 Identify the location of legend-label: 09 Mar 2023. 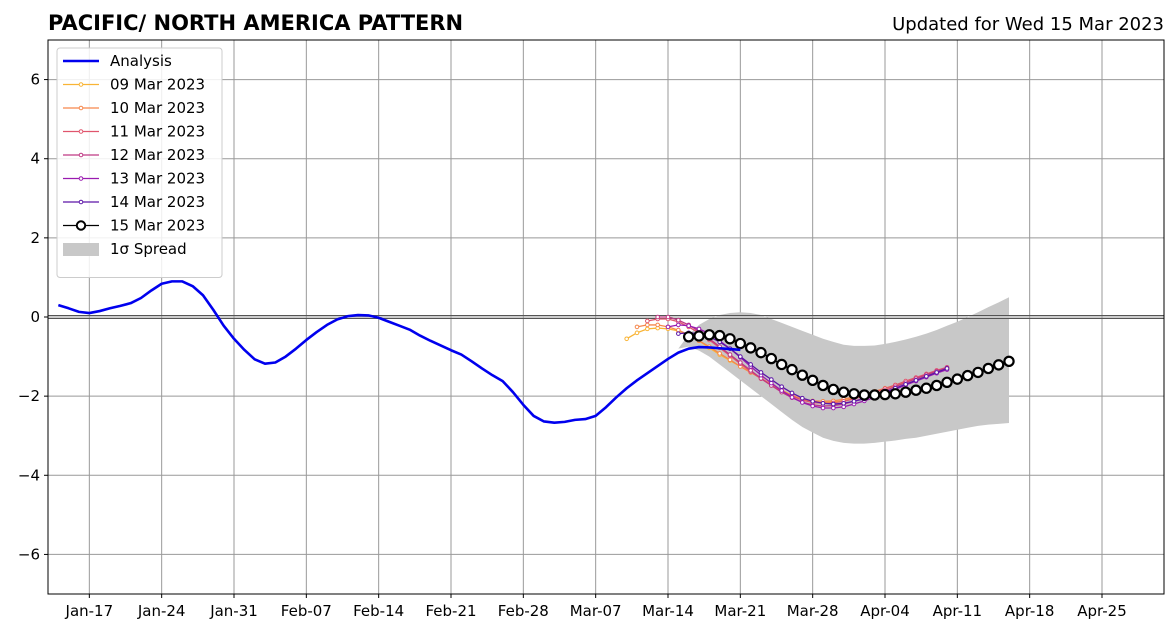
(157, 85).